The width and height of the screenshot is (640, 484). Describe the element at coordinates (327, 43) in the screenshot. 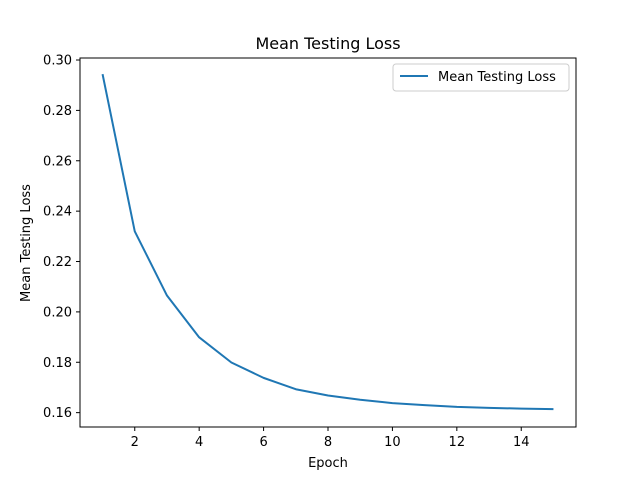

I see `chart-title: Mean Testing Loss` at that location.